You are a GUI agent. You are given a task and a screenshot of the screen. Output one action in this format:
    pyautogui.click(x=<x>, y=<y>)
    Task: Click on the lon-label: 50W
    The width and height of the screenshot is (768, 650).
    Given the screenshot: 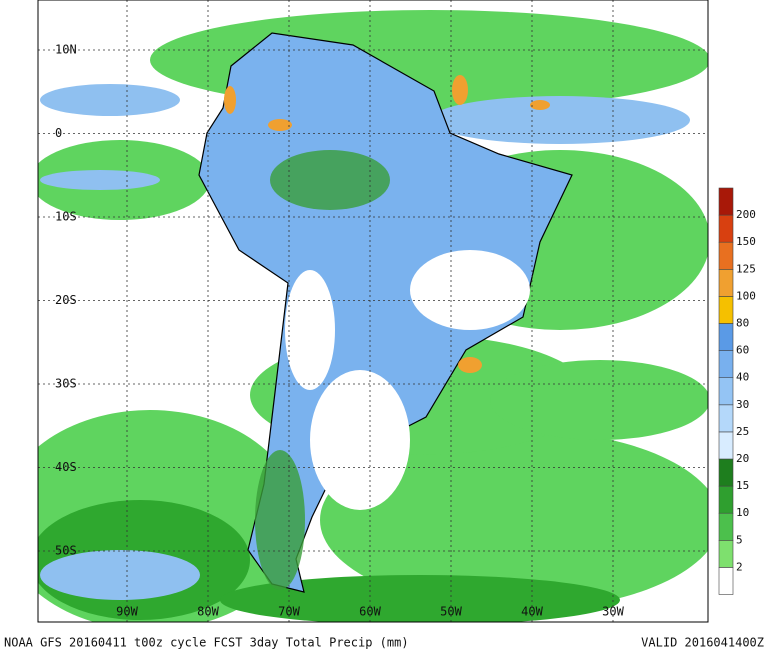 What is the action you would take?
    pyautogui.click(x=451, y=612)
    